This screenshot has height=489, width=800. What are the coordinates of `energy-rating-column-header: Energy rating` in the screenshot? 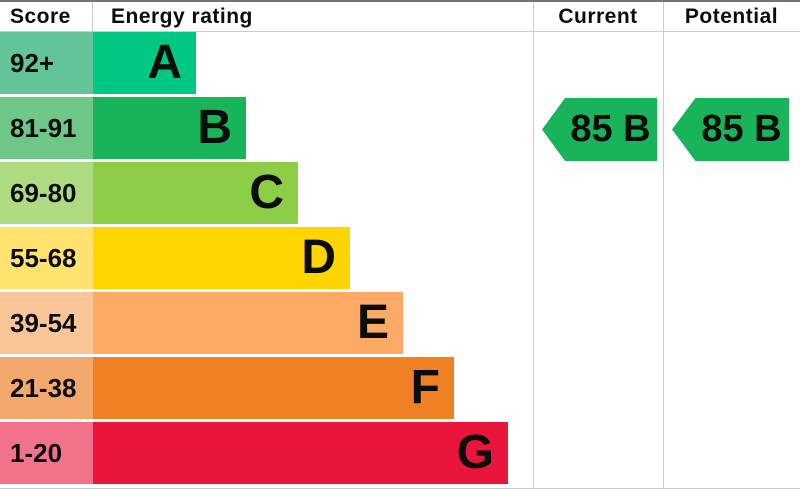 It's located at (182, 16).